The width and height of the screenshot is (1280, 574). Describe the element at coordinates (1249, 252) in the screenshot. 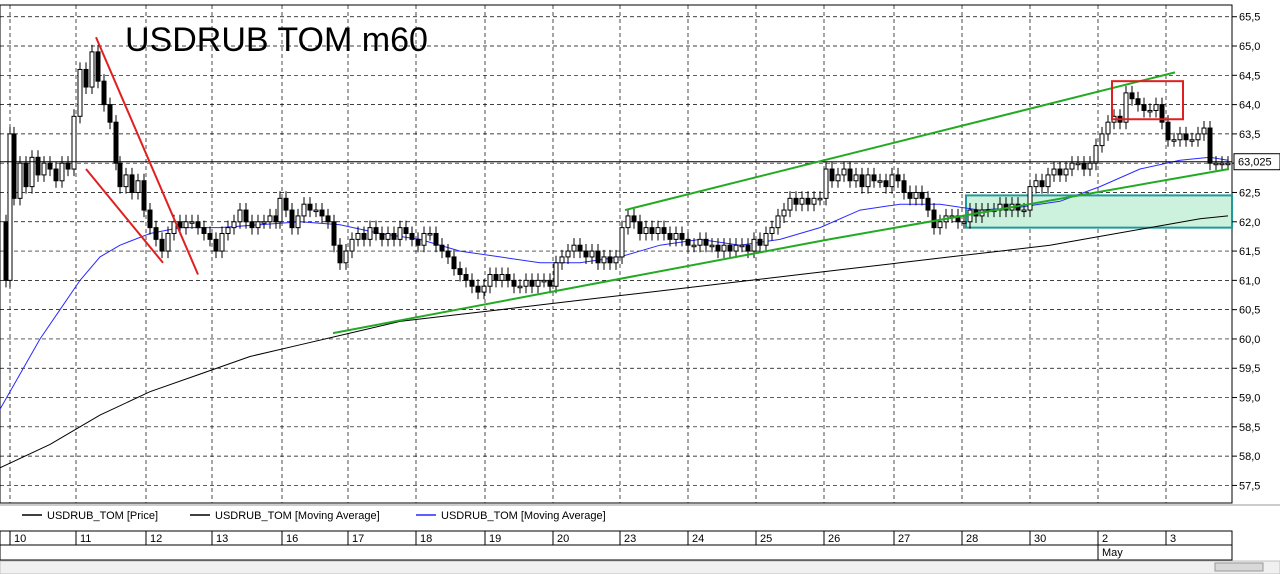

I see `y-tick-label: 61,5` at that location.